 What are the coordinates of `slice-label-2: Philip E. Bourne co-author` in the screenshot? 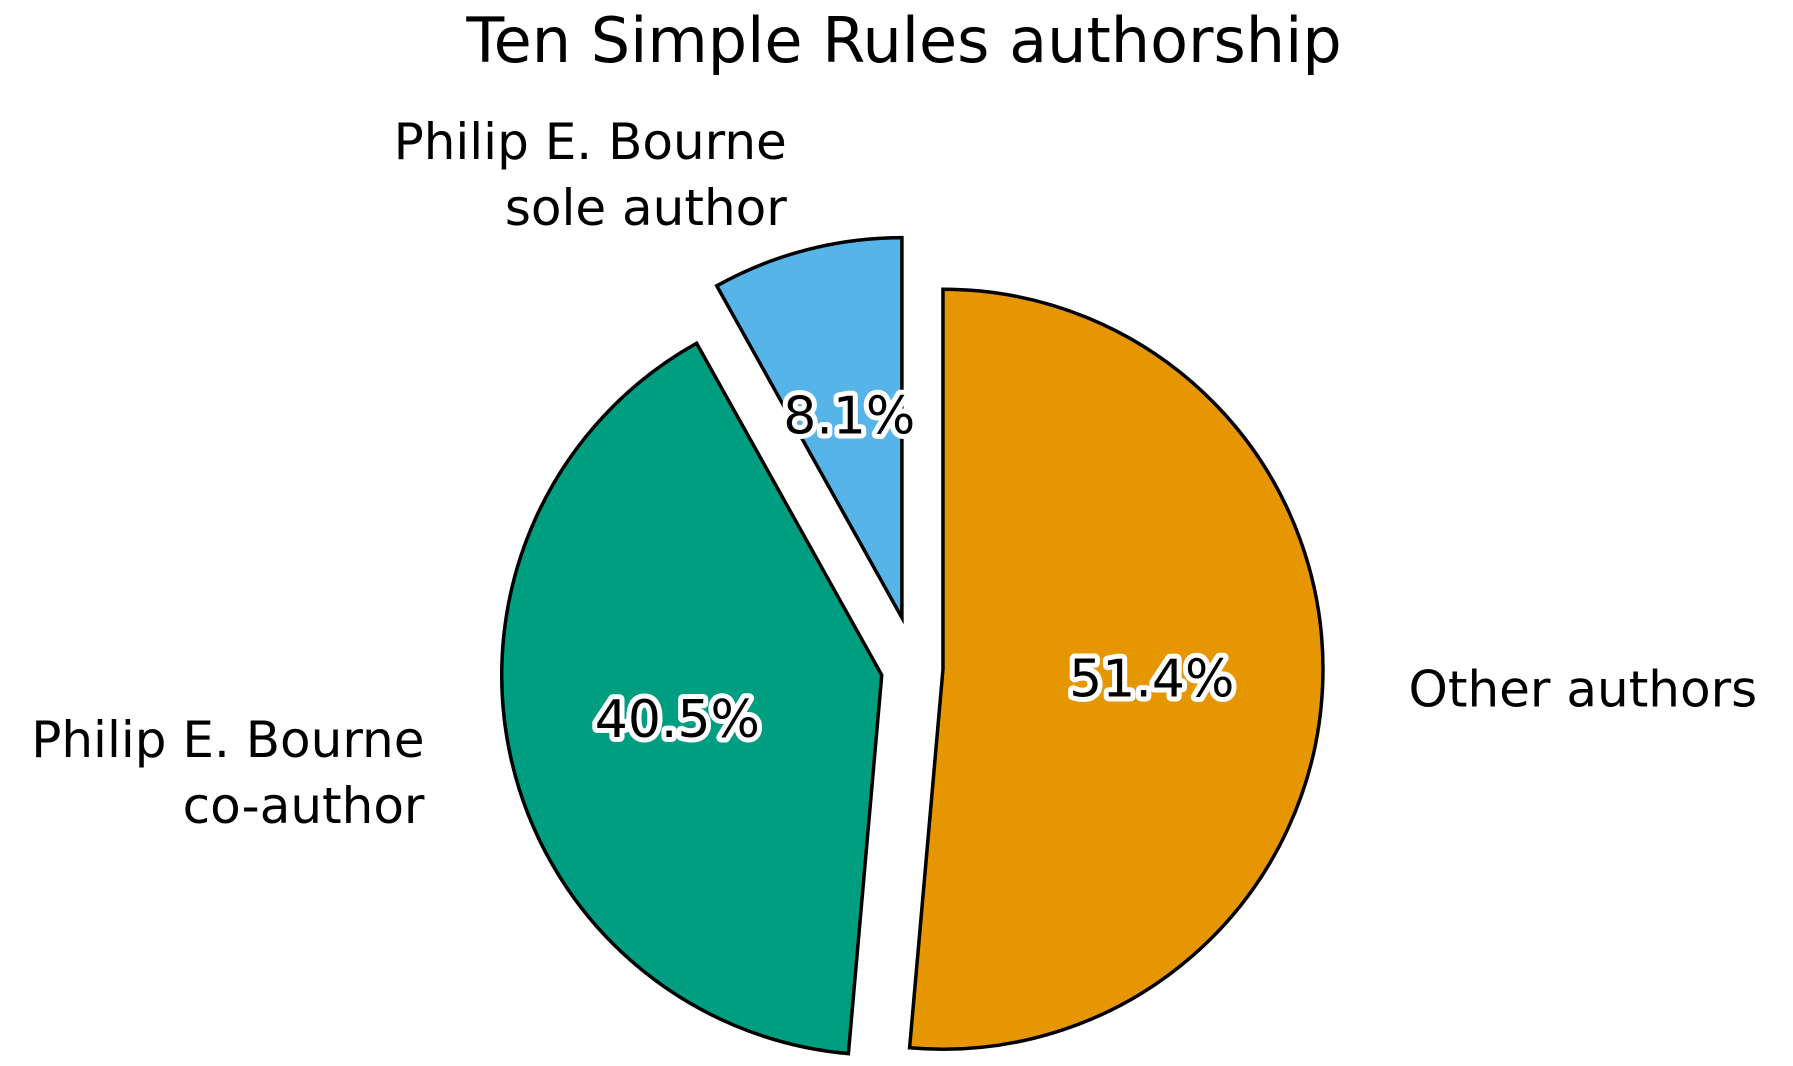 It's located at (228, 773).